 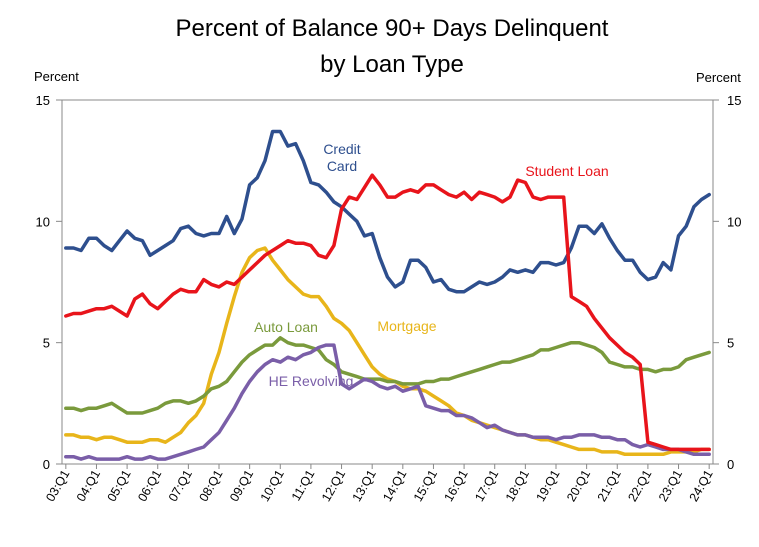 I want to click on chart-title-line2: by Loan Type, so click(x=392, y=64).